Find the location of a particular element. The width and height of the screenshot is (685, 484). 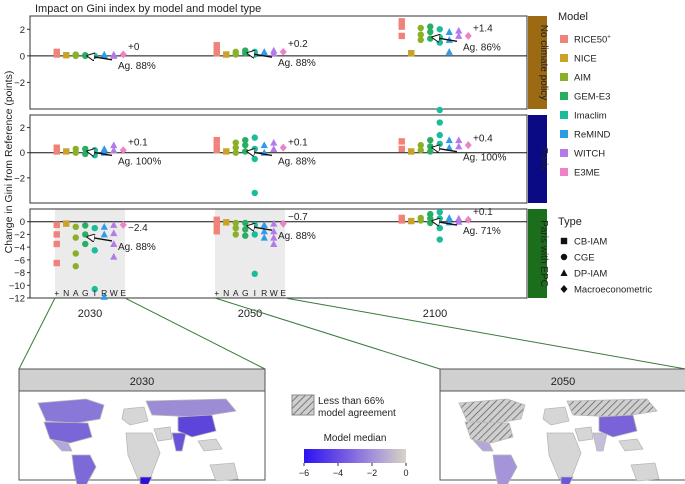

x-tick-label: 2100 is located at coordinates (435, 314).